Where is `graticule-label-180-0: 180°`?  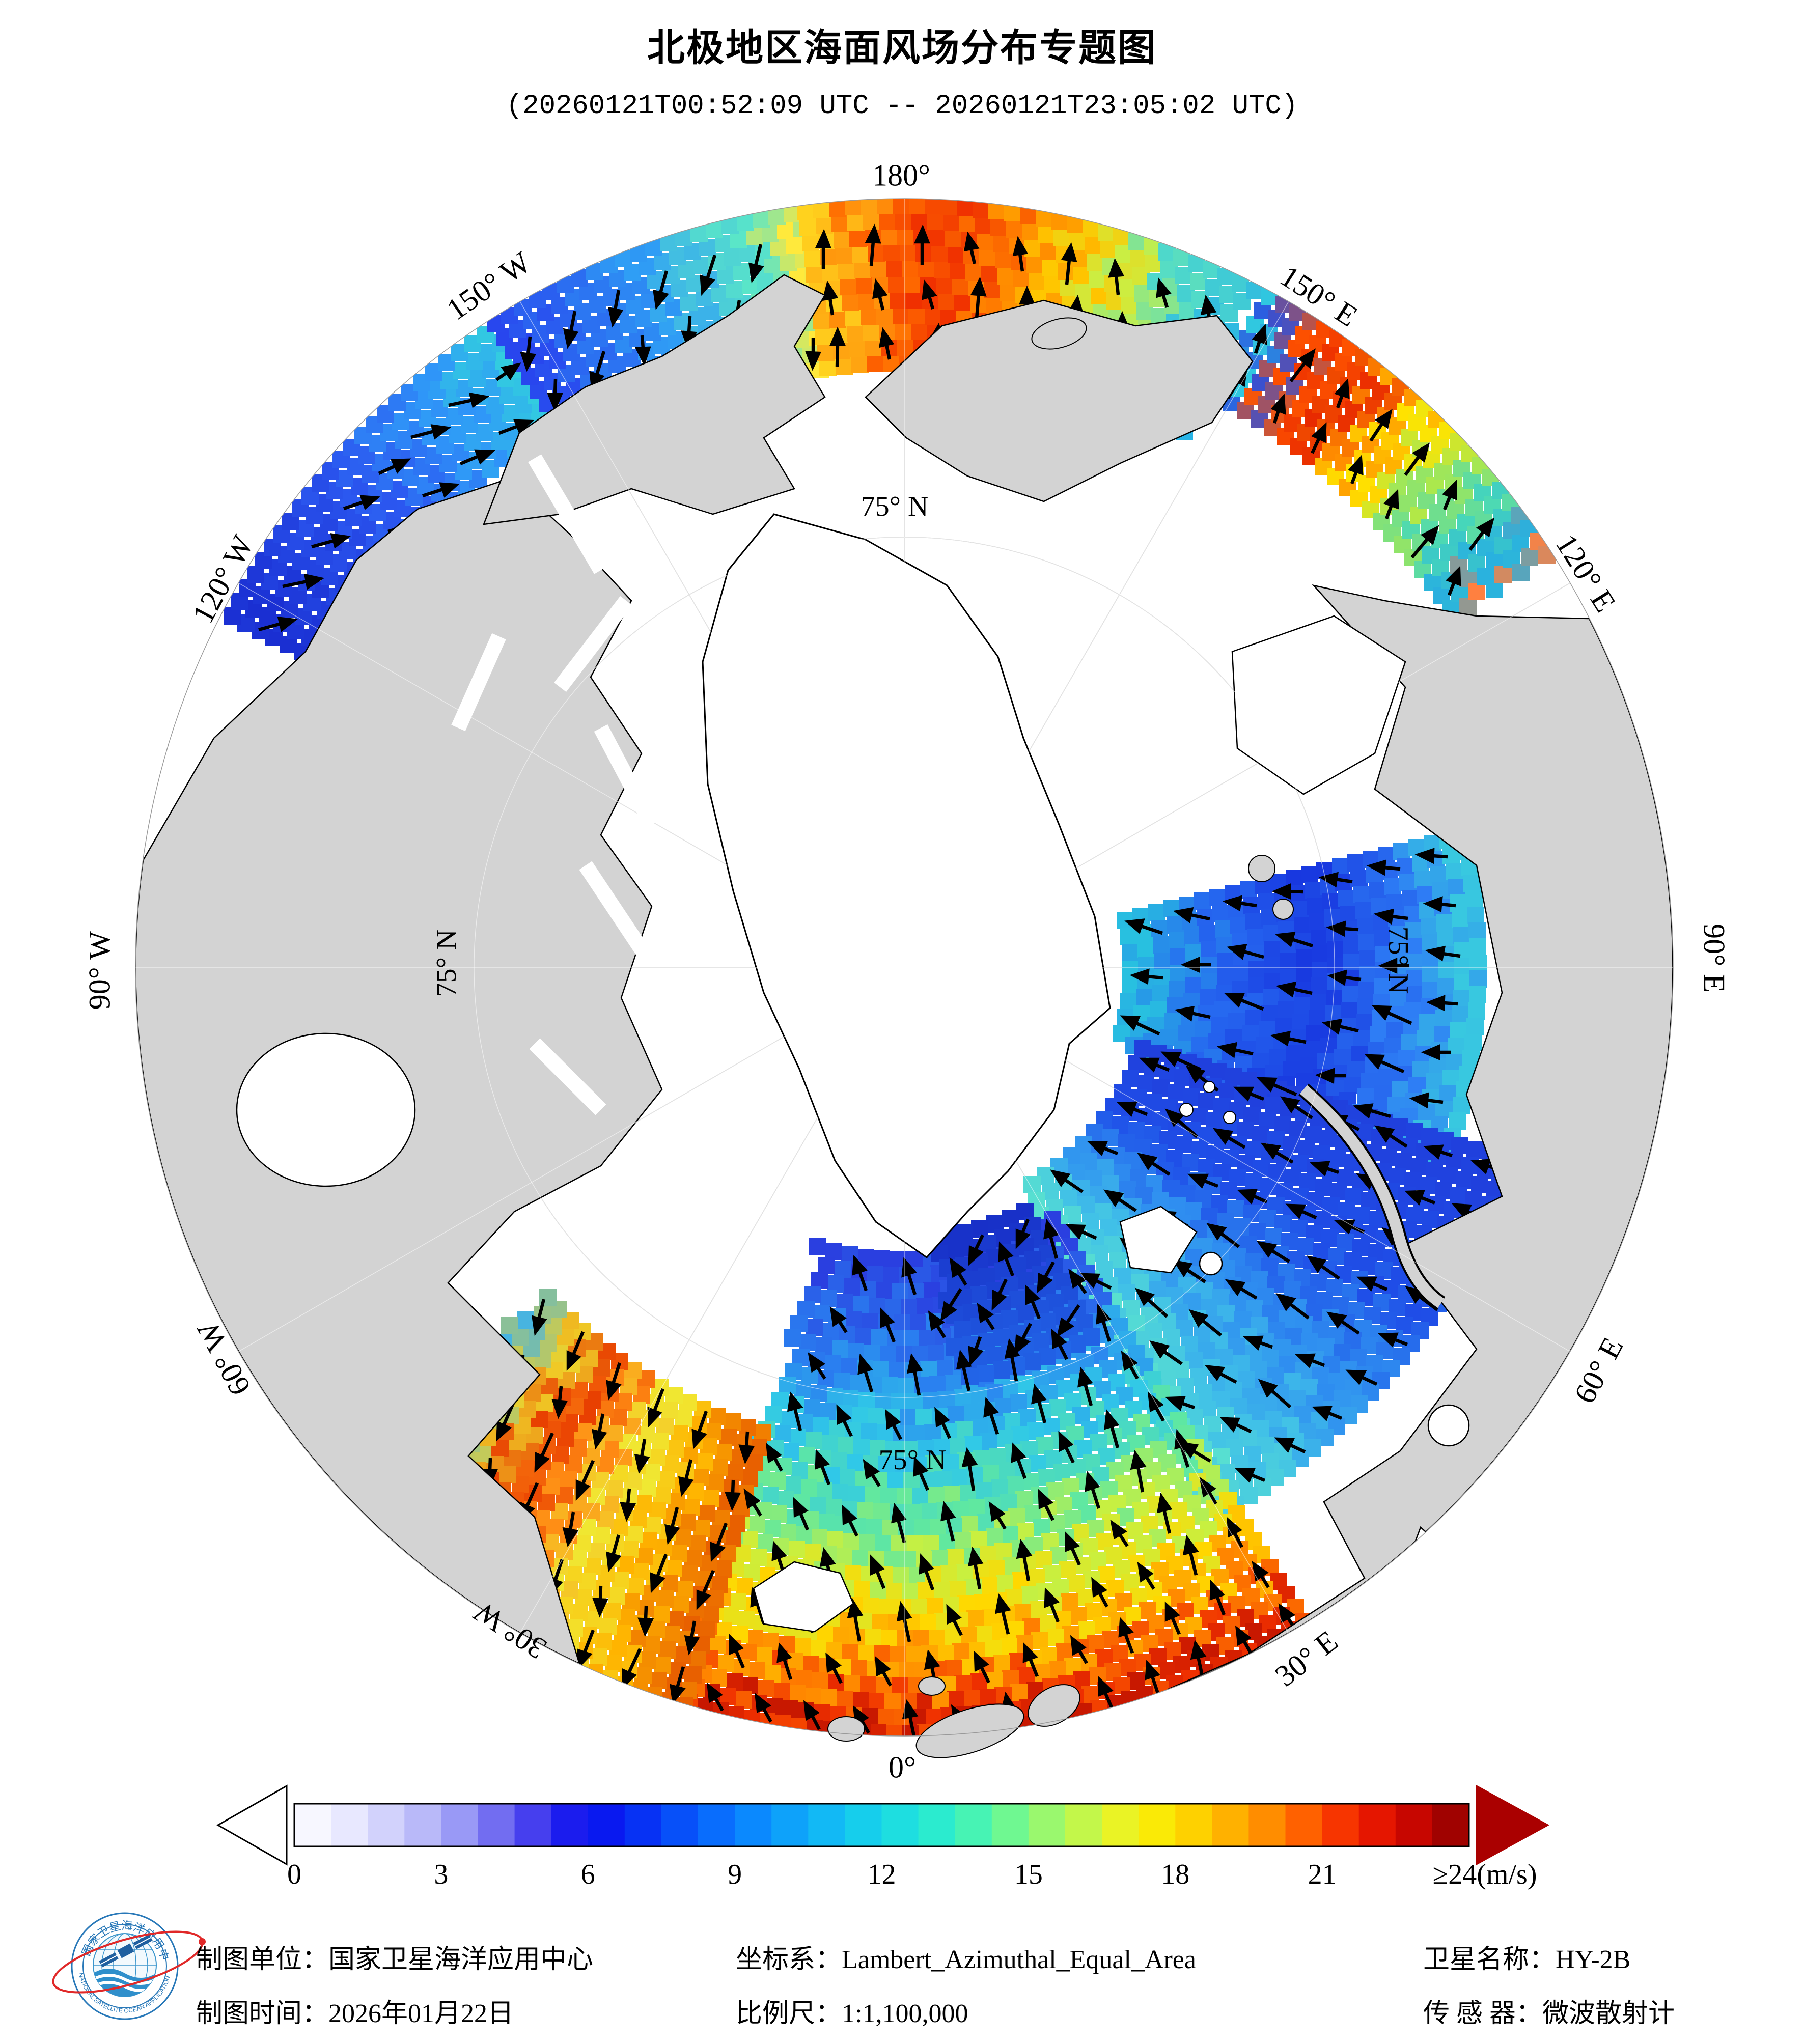 graticule-label-180-0: 180° is located at coordinates (901, 175).